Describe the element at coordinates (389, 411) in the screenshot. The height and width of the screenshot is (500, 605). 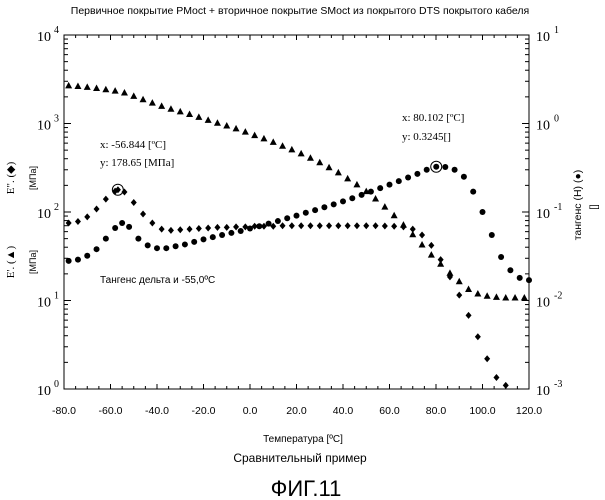
I see `x-tick-label: 60.0` at that location.